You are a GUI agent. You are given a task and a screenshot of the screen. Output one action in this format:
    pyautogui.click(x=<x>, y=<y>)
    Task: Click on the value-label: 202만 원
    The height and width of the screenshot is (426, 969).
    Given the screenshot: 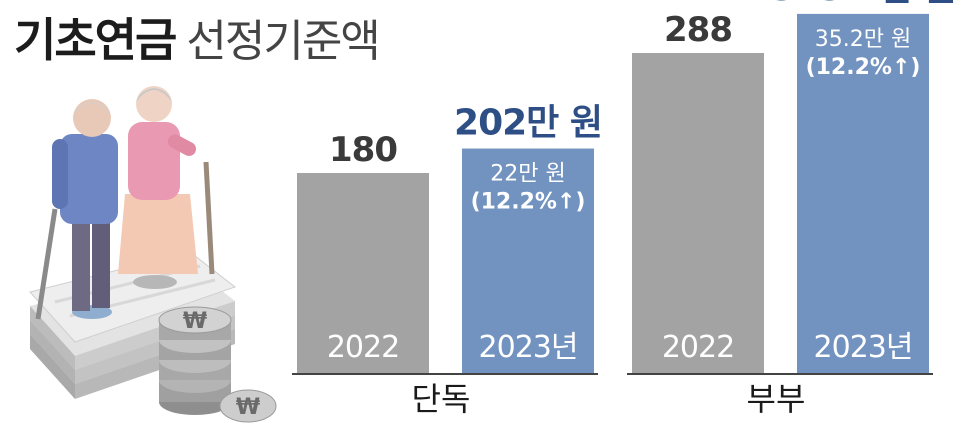 What is the action you would take?
    pyautogui.click(x=528, y=123)
    